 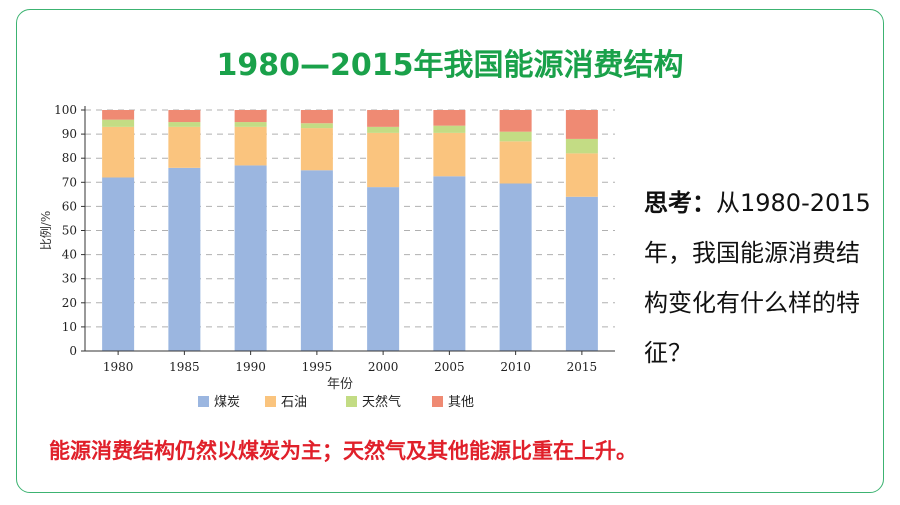 I want to click on x-tick-label: 2005, so click(x=449, y=367).